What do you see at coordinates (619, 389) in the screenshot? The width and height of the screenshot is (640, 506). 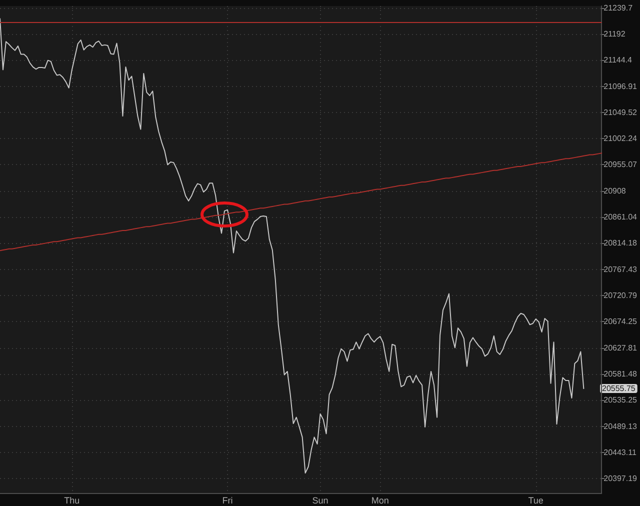 I see `text: 20555.75` at bounding box center [619, 389].